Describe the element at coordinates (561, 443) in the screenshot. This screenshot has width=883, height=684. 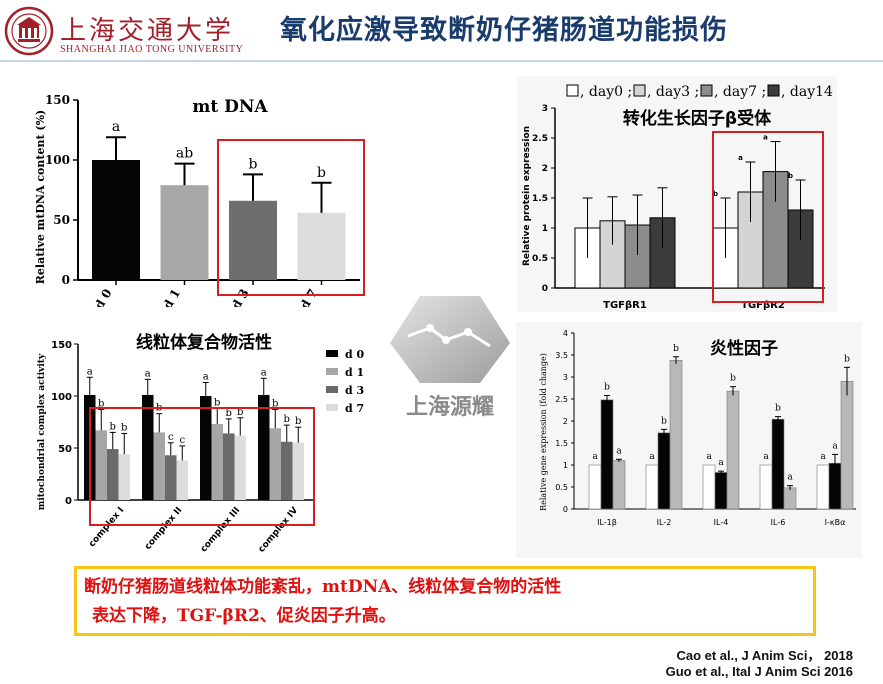
I see `y-tick-label: 1.5` at that location.